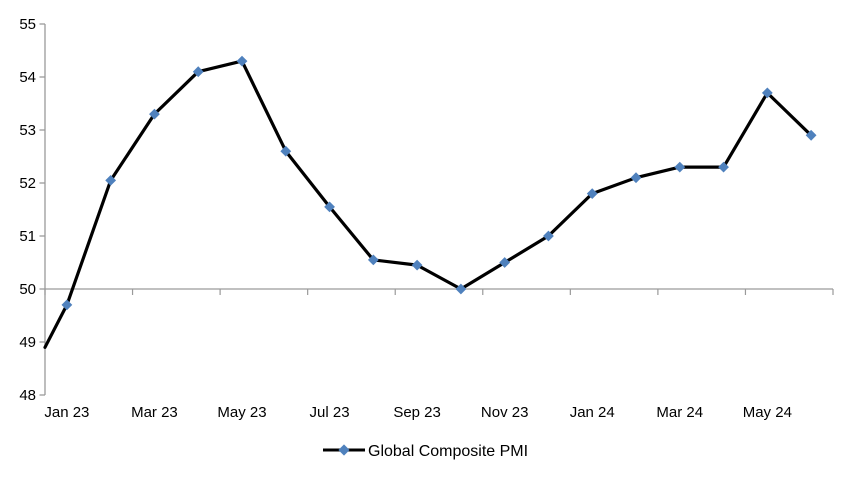  Describe the element at coordinates (767, 412) in the screenshot. I see `x-tick-label: May 24` at that location.